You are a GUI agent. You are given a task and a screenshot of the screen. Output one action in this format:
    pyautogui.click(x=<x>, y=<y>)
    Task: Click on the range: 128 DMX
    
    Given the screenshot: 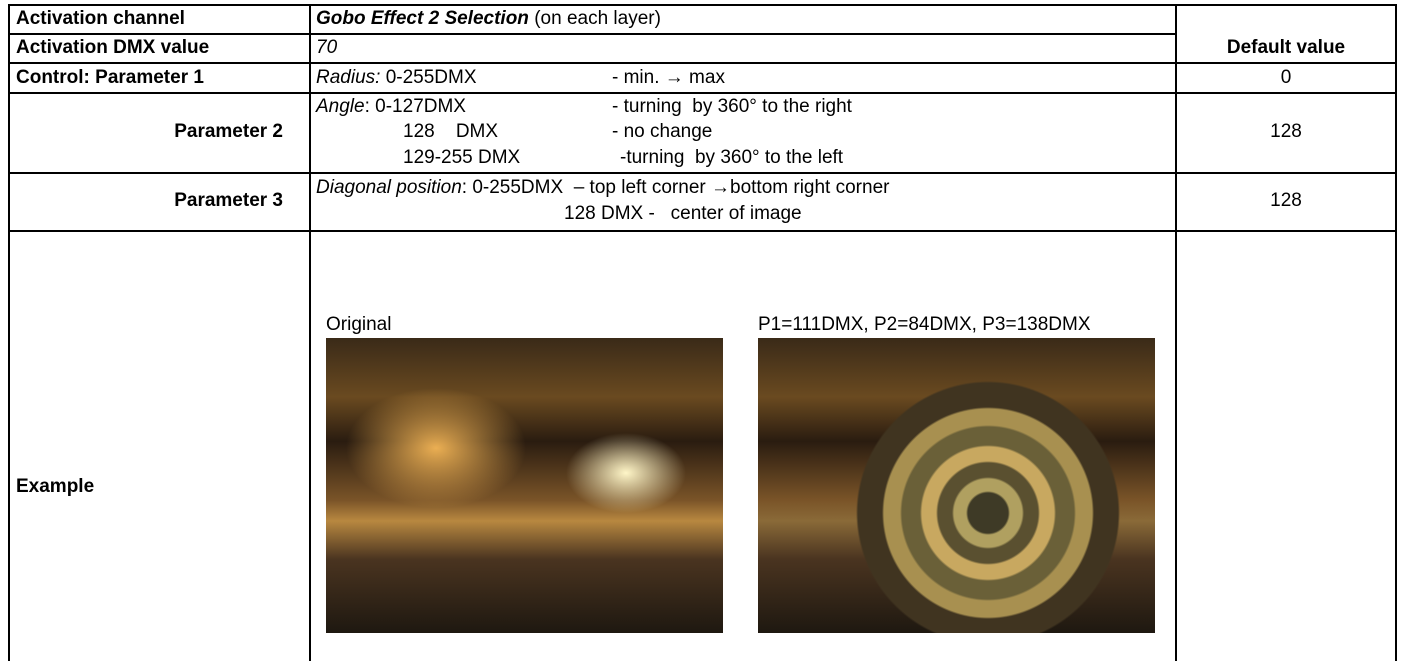 What is the action you would take?
    pyautogui.click(x=451, y=131)
    